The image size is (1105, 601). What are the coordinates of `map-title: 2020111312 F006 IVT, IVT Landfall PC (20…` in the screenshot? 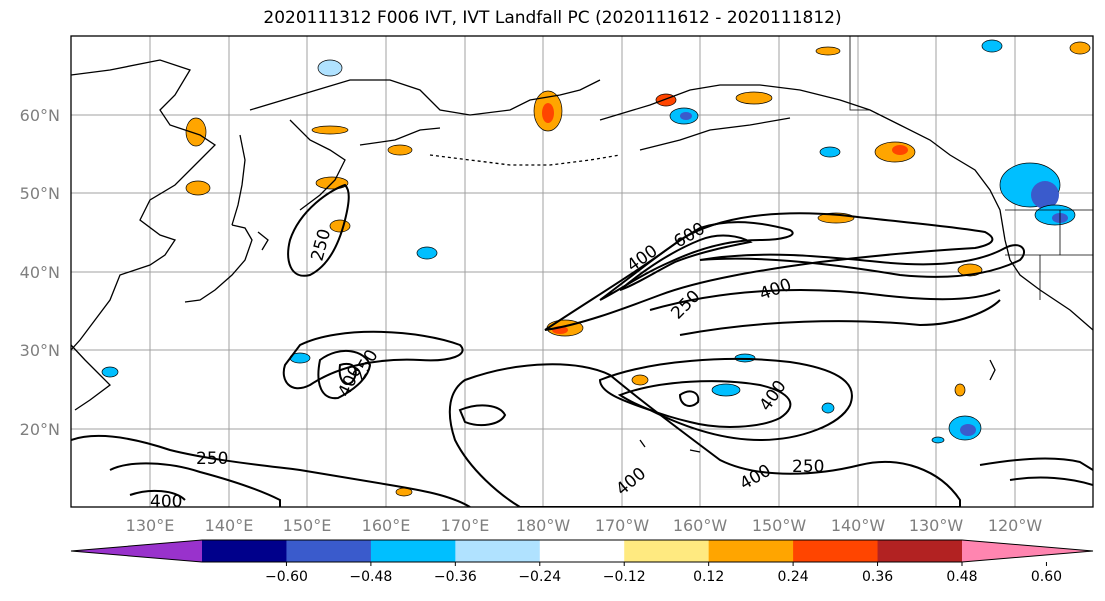 It's located at (552, 18).